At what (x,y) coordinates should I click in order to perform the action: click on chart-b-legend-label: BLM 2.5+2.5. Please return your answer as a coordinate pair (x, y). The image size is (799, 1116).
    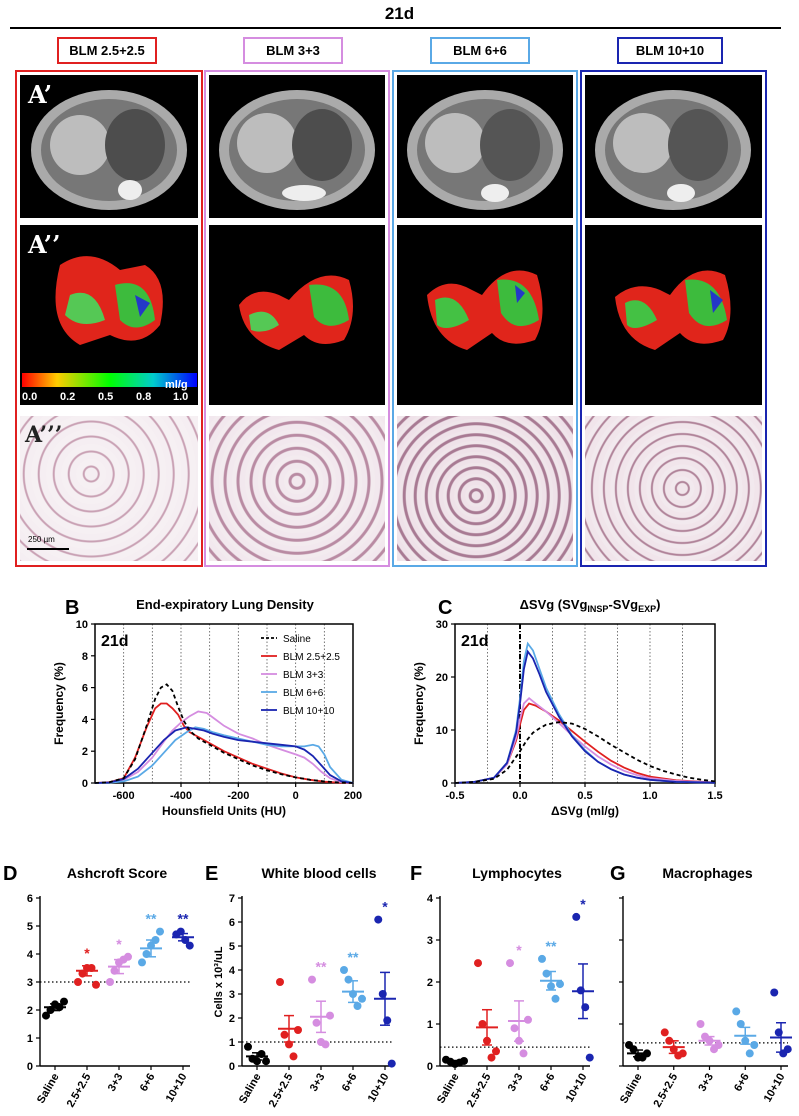
    Looking at the image, I should click on (311, 657).